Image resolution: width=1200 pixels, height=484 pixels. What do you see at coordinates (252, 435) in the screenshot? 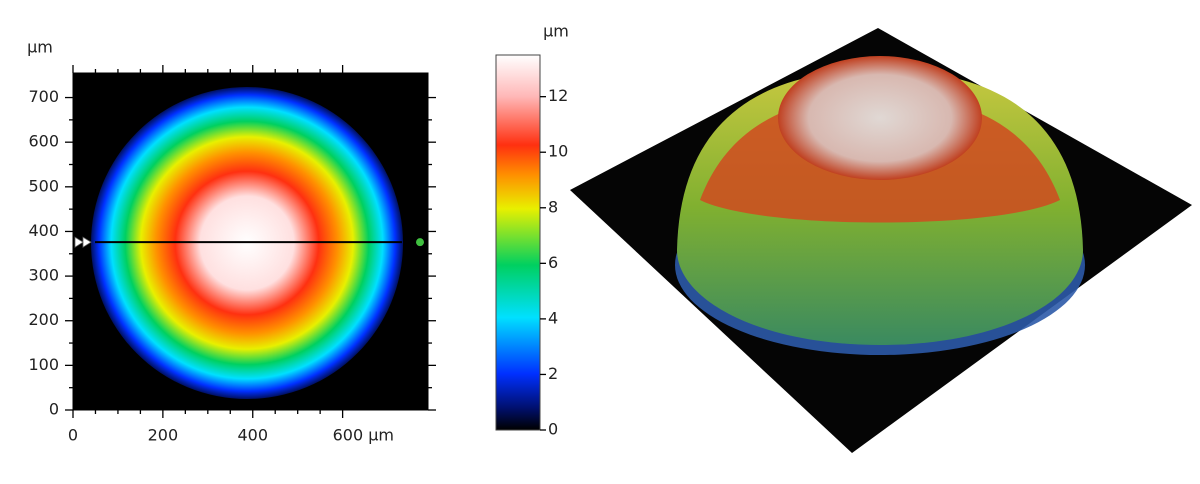
I see `x-tick-label: 400` at bounding box center [252, 435].